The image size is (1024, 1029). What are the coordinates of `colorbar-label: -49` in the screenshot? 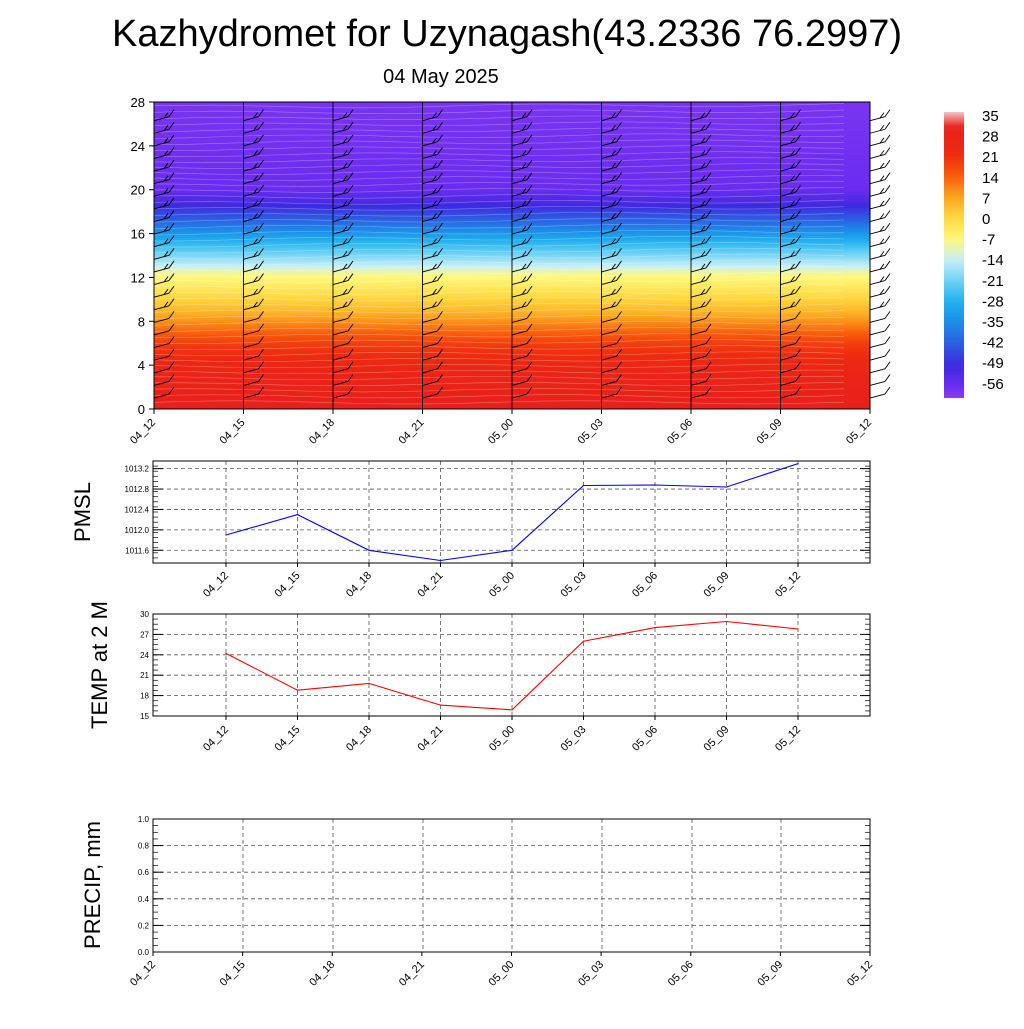 It's located at (993, 363).